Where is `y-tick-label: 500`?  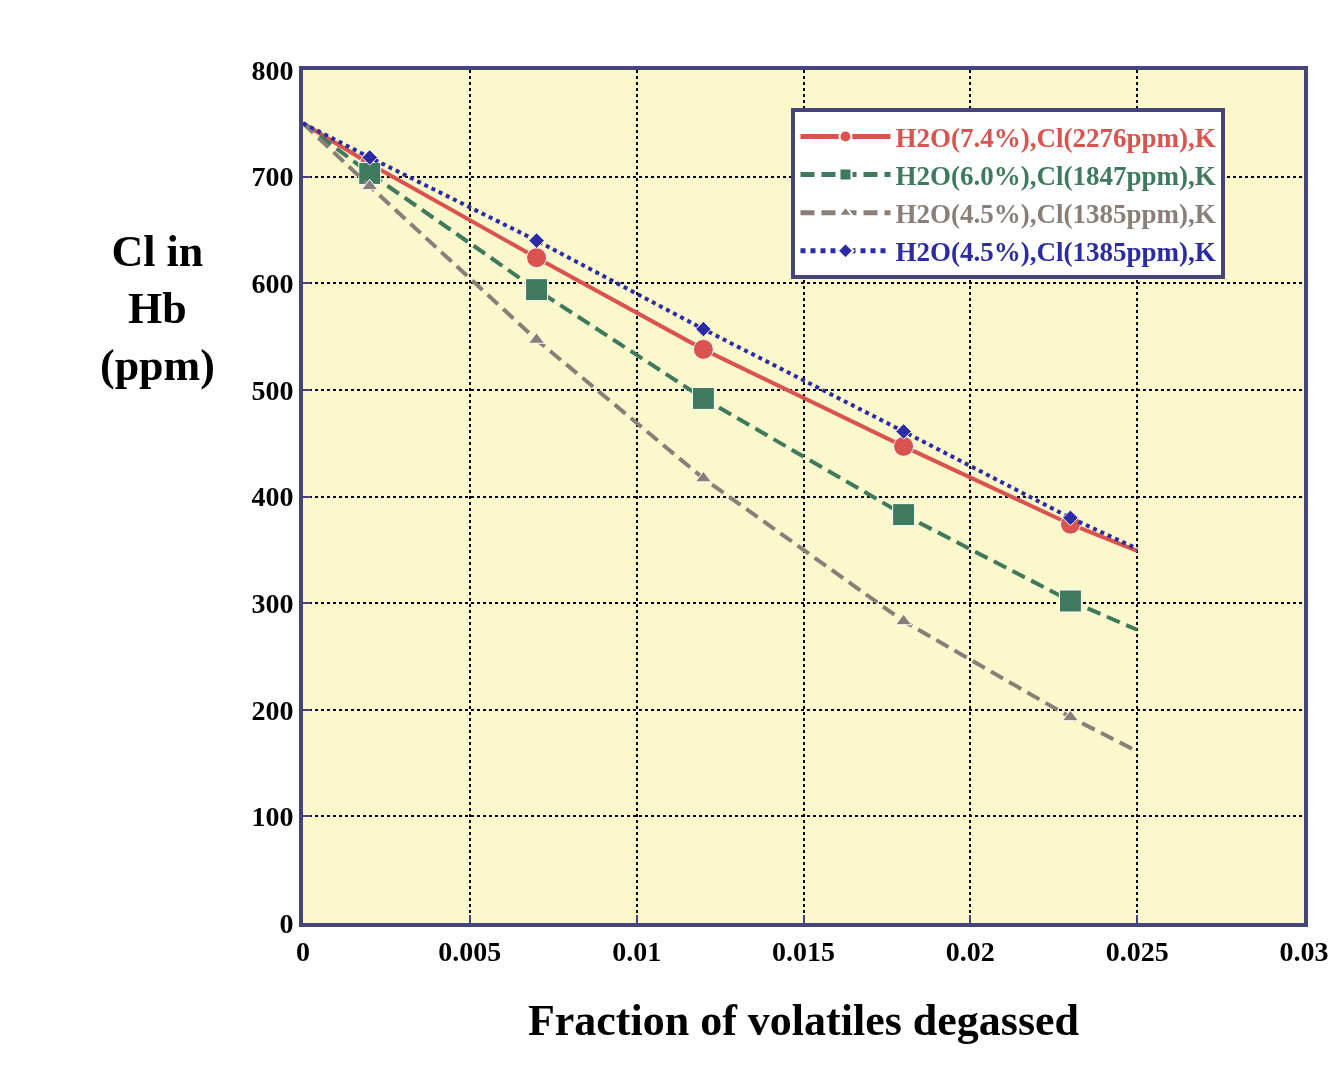
y-tick-label: 500 is located at coordinates (272, 390).